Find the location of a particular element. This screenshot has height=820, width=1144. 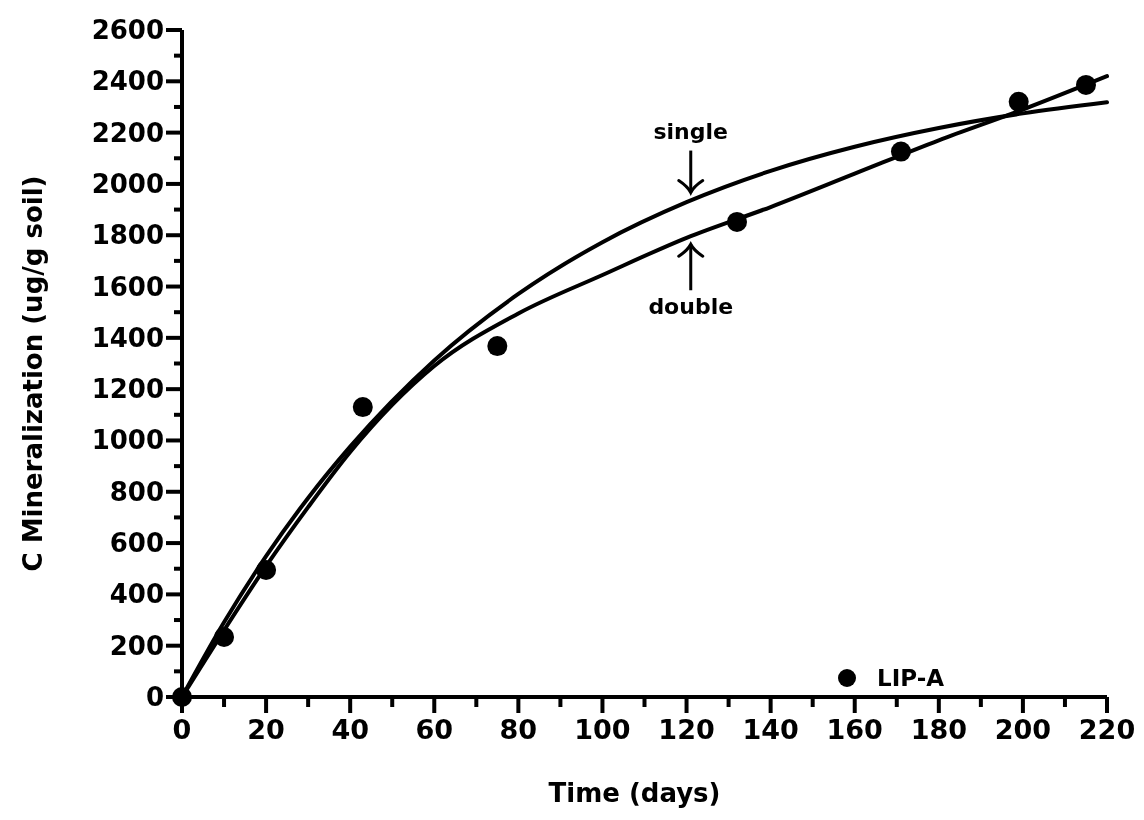

legend-label: LIP-A is located at coordinates (911, 678).